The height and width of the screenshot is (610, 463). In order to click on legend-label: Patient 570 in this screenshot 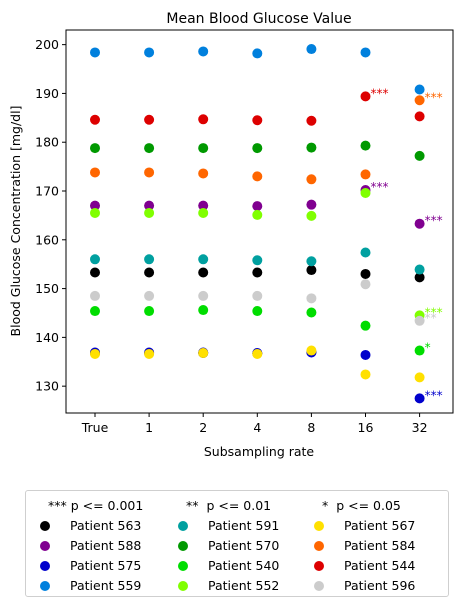, I will do `click(244, 545)`.